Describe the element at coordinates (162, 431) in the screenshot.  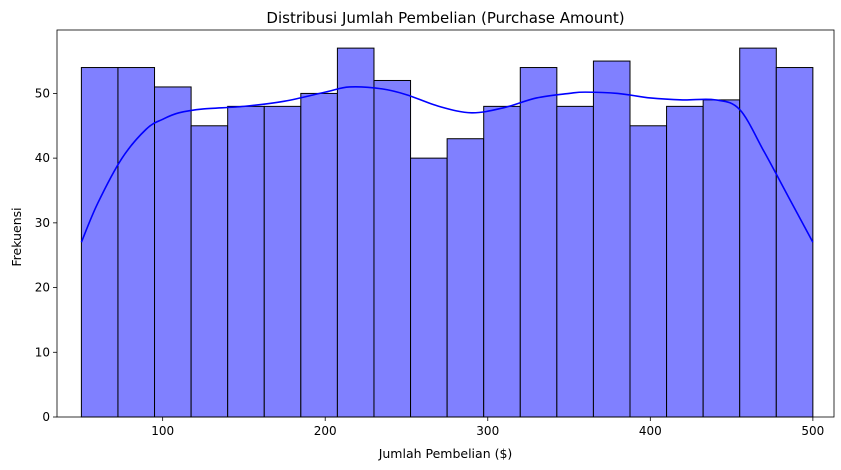
I see `x-tick-label: 100` at that location.